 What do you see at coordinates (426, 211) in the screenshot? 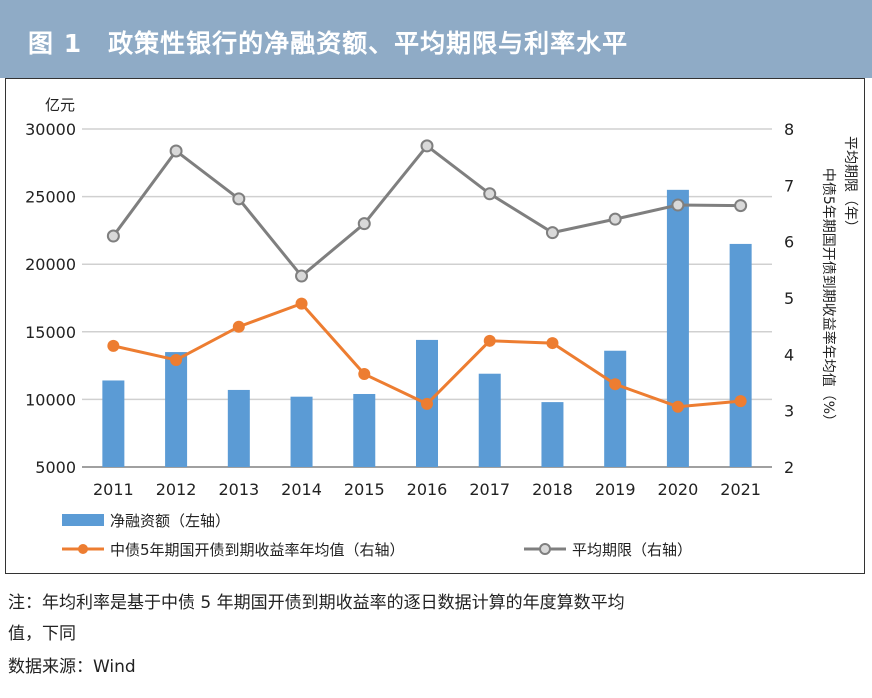
I see `line-tenor` at bounding box center [426, 211].